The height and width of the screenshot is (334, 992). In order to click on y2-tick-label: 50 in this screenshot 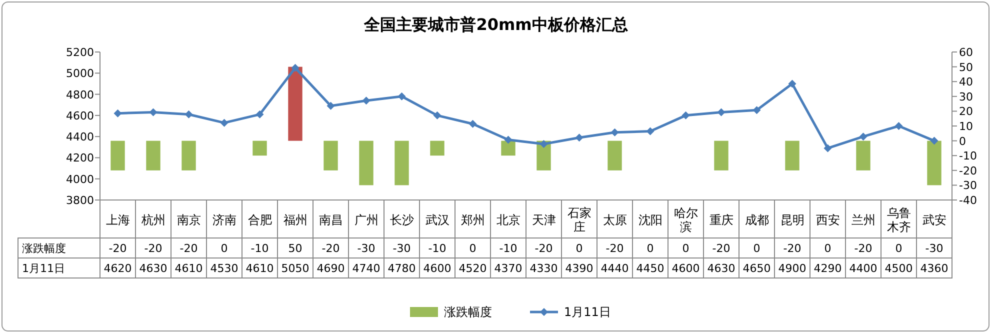, I will do `click(966, 67)`.